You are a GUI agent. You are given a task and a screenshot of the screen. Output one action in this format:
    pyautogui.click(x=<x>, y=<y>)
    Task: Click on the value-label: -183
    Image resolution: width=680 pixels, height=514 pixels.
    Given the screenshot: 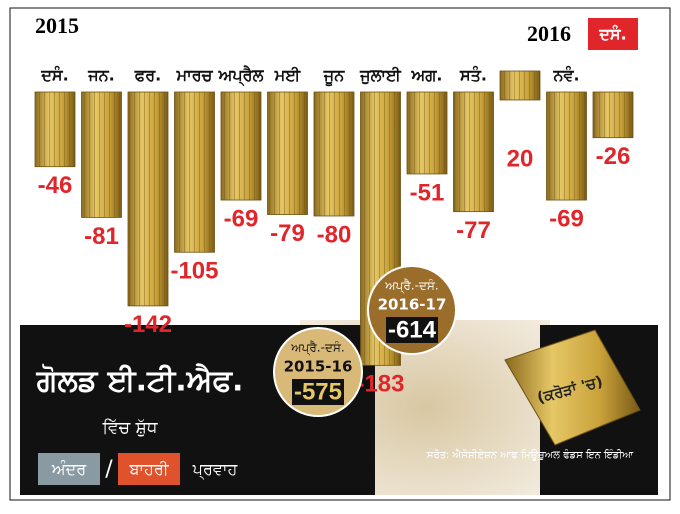 What is the action you would take?
    pyautogui.click(x=380, y=384)
    